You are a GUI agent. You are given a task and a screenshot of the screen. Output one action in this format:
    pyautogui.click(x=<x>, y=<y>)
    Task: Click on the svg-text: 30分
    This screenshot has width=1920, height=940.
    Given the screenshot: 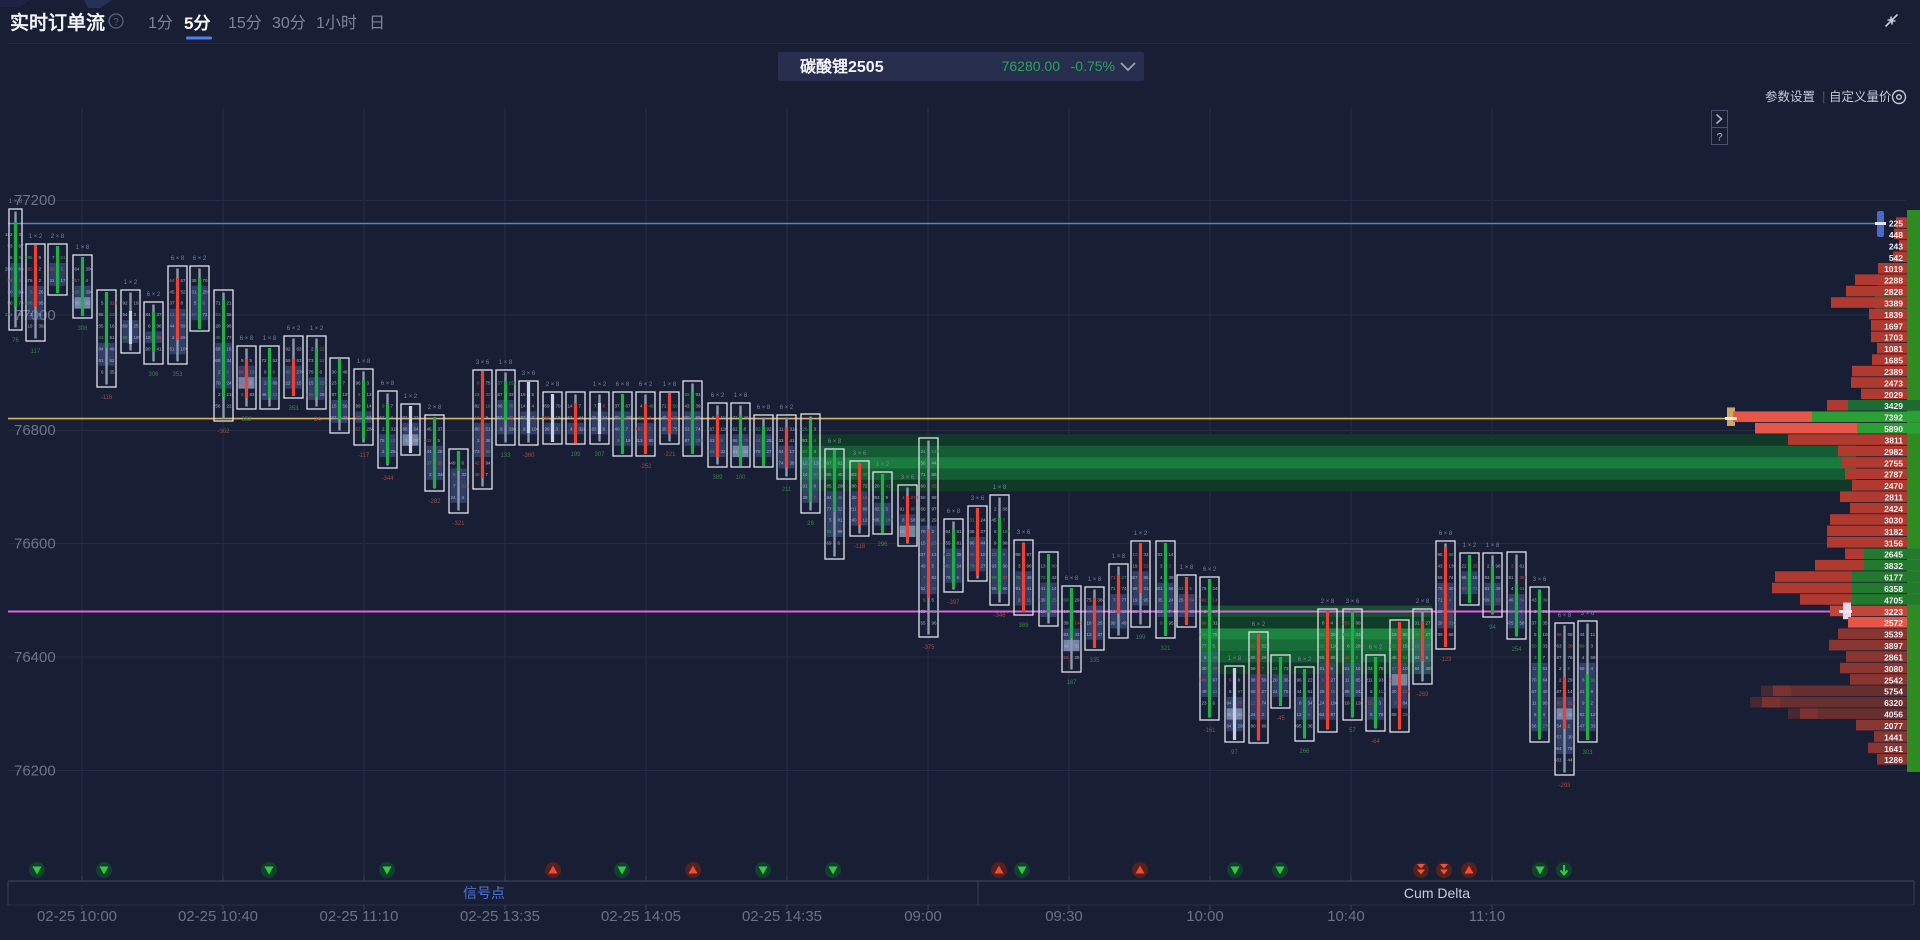 What is the action you would take?
    pyautogui.click(x=289, y=23)
    